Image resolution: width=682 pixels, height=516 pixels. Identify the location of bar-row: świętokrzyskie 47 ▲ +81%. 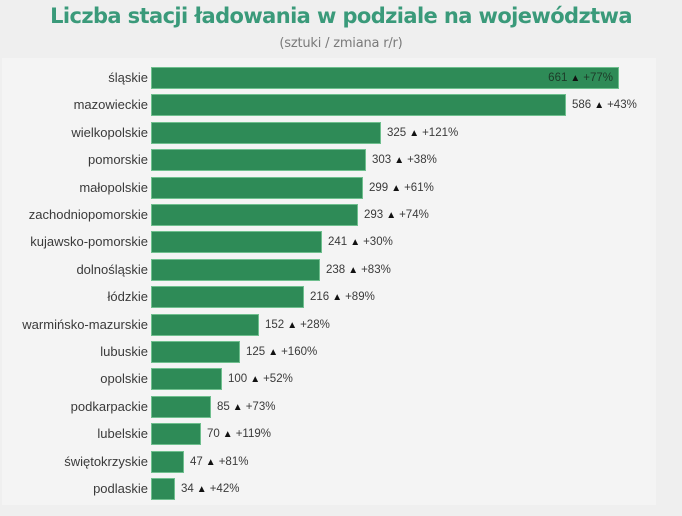
(329, 461).